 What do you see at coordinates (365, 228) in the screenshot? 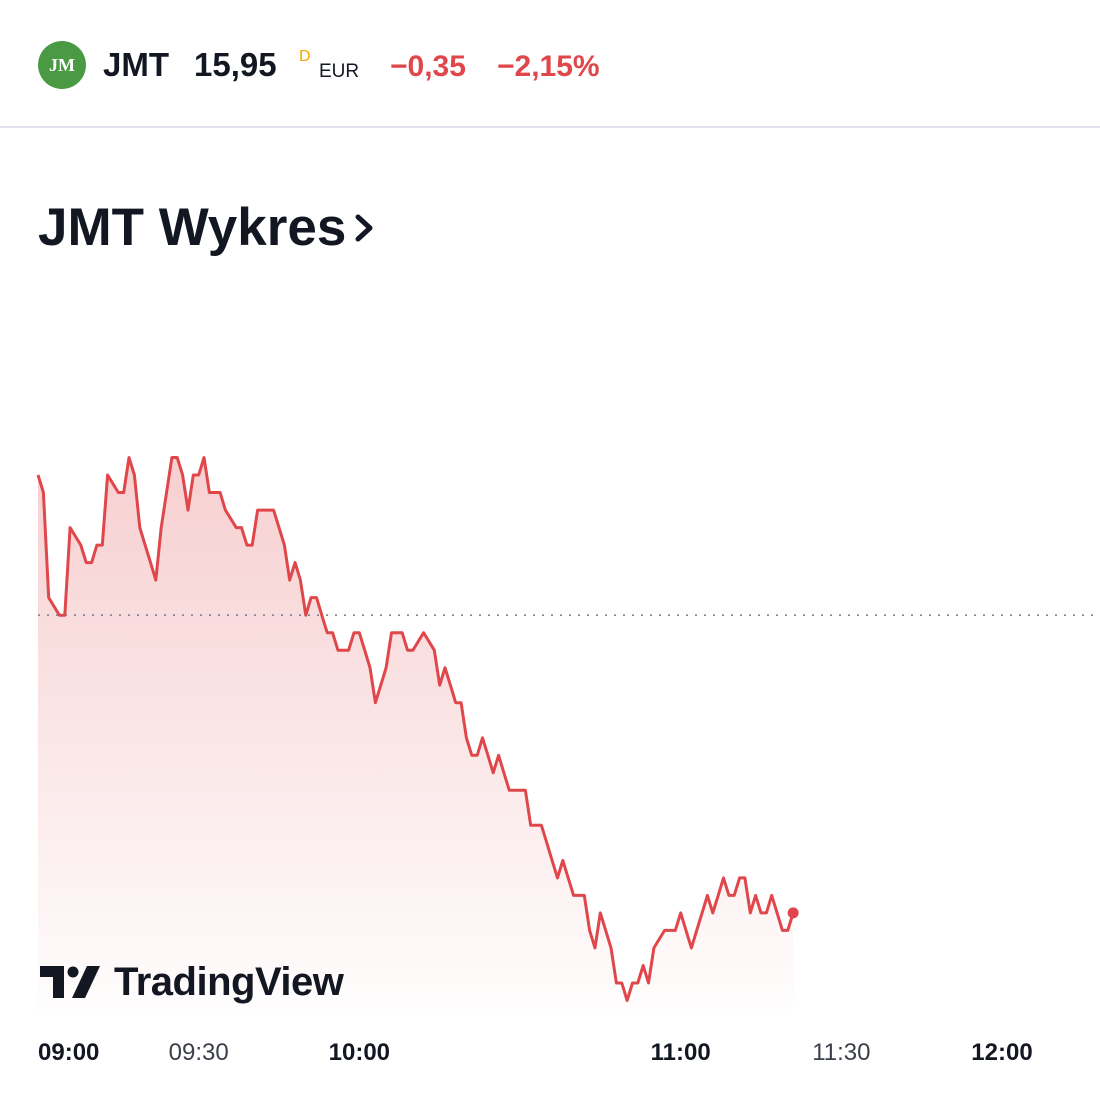
I see `chevron-right-icon` at bounding box center [365, 228].